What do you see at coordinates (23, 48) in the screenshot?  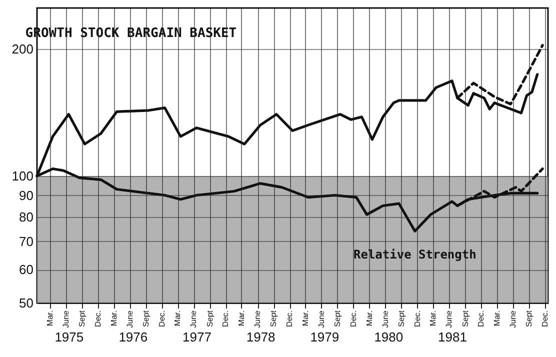 I see `y-tick-label: 200` at bounding box center [23, 48].